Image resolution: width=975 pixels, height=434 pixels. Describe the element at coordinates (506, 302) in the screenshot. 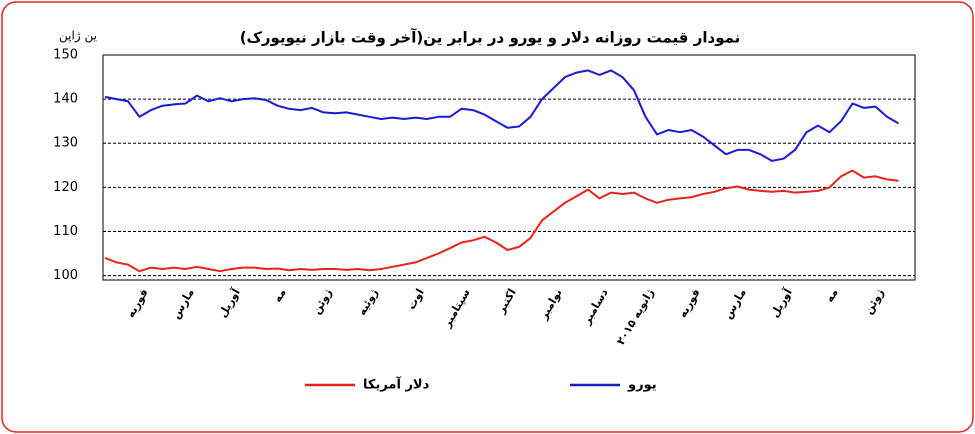

I see `x-tick-label: اکتبر` at that location.